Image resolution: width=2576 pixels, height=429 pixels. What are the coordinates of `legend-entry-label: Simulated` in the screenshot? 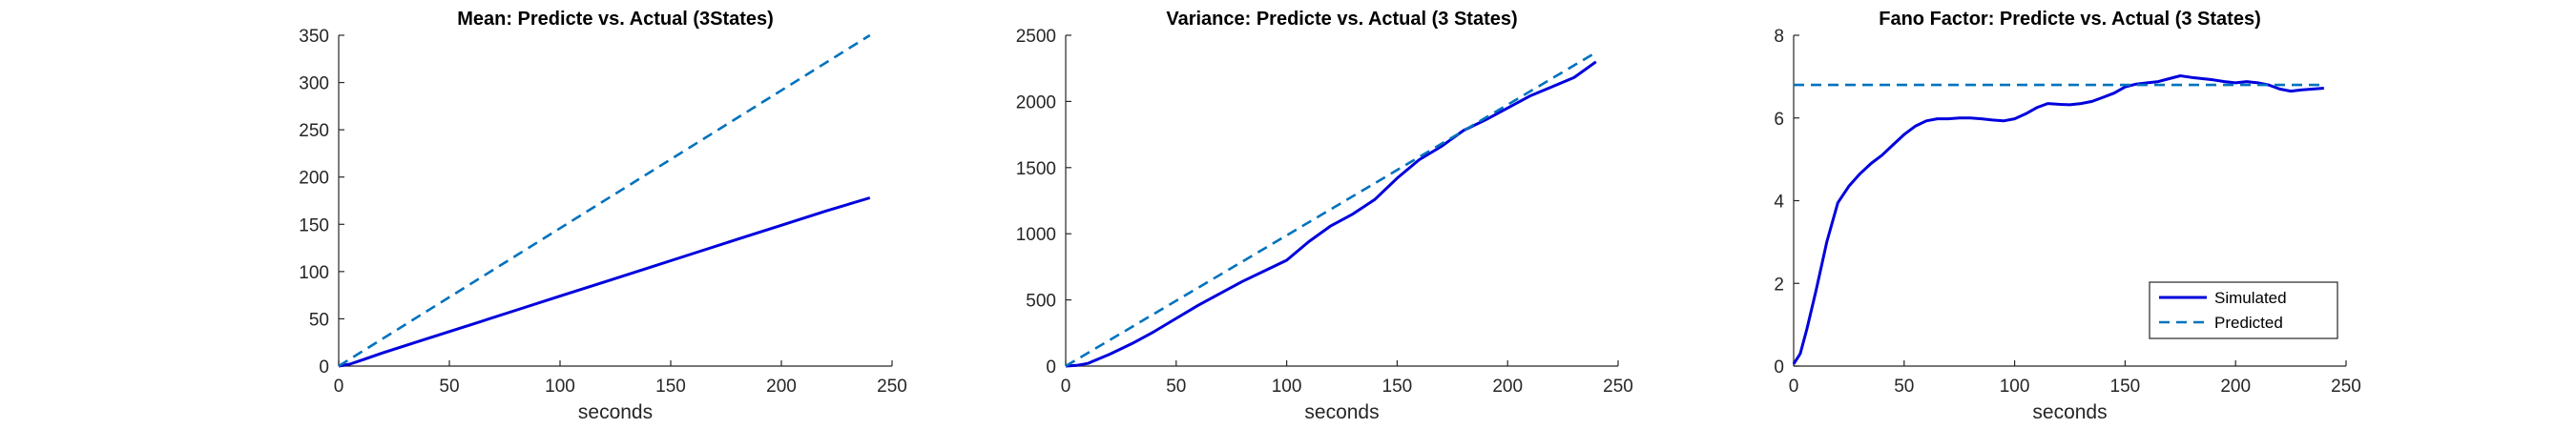 It's located at (2250, 298).